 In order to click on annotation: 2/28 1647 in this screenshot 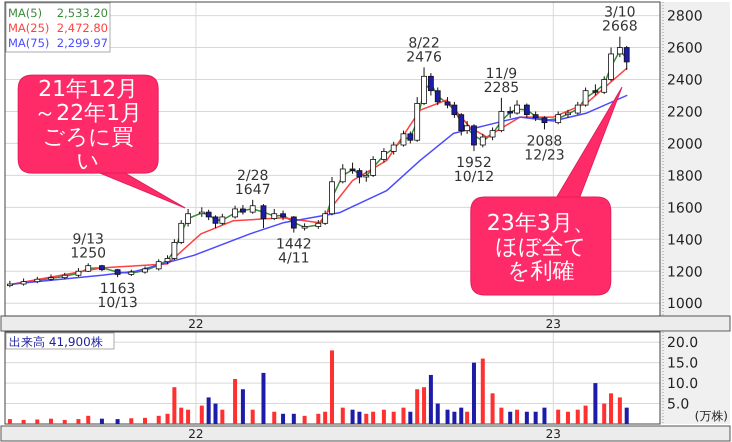, I will do `click(252, 183)`.